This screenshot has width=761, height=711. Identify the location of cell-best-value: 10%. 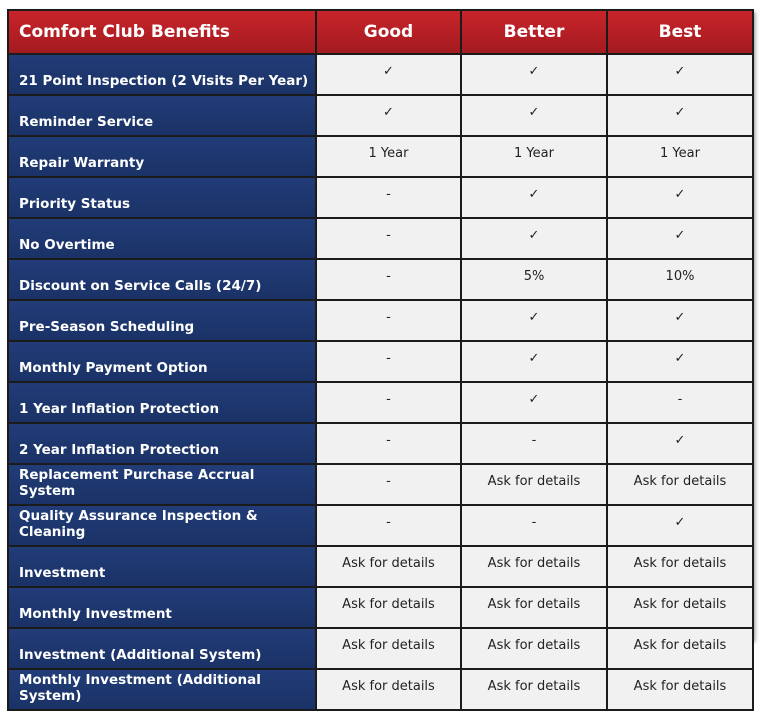
(680, 276).